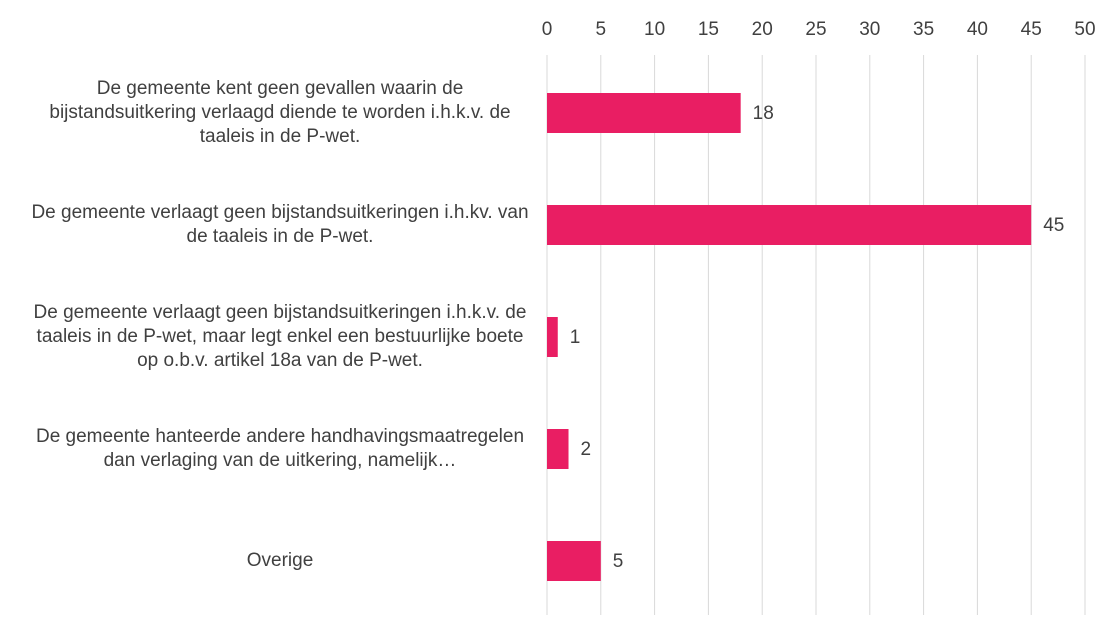 Image resolution: width=1102 pixels, height=622 pixels. I want to click on y-tick-label: Overige, so click(280, 560).